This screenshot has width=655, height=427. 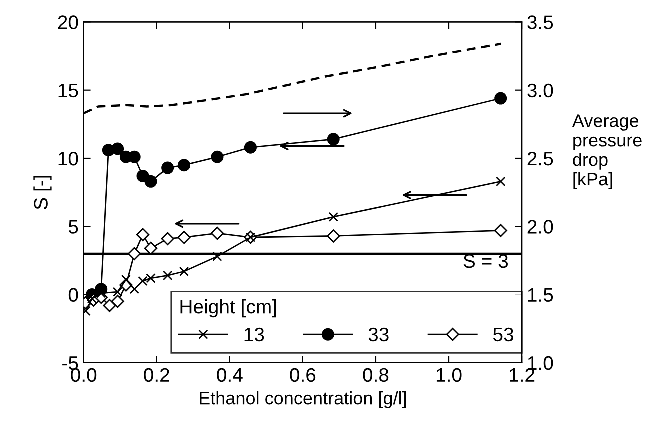 What do you see at coordinates (303, 399) in the screenshot?
I see `x-axis-title: Ethanol concentration [g/l]` at bounding box center [303, 399].